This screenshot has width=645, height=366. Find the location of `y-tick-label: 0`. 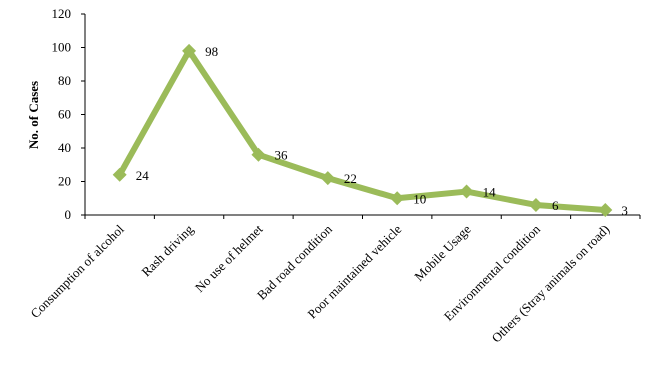

y-tick-label: 0 is located at coordinates (68, 214).